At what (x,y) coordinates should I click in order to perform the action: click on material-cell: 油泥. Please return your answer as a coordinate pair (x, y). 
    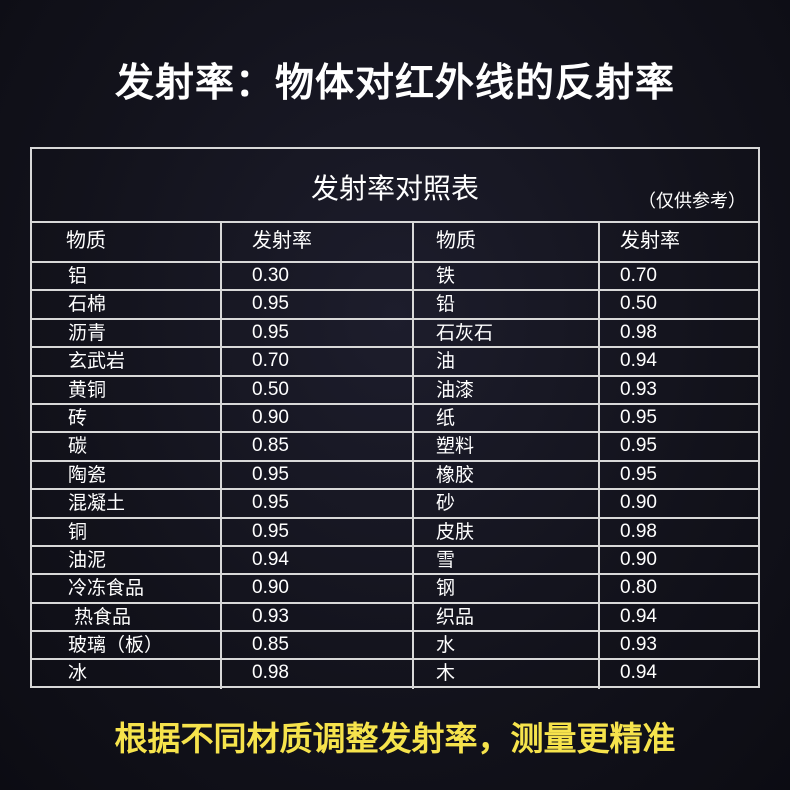
    Looking at the image, I should click on (127, 560).